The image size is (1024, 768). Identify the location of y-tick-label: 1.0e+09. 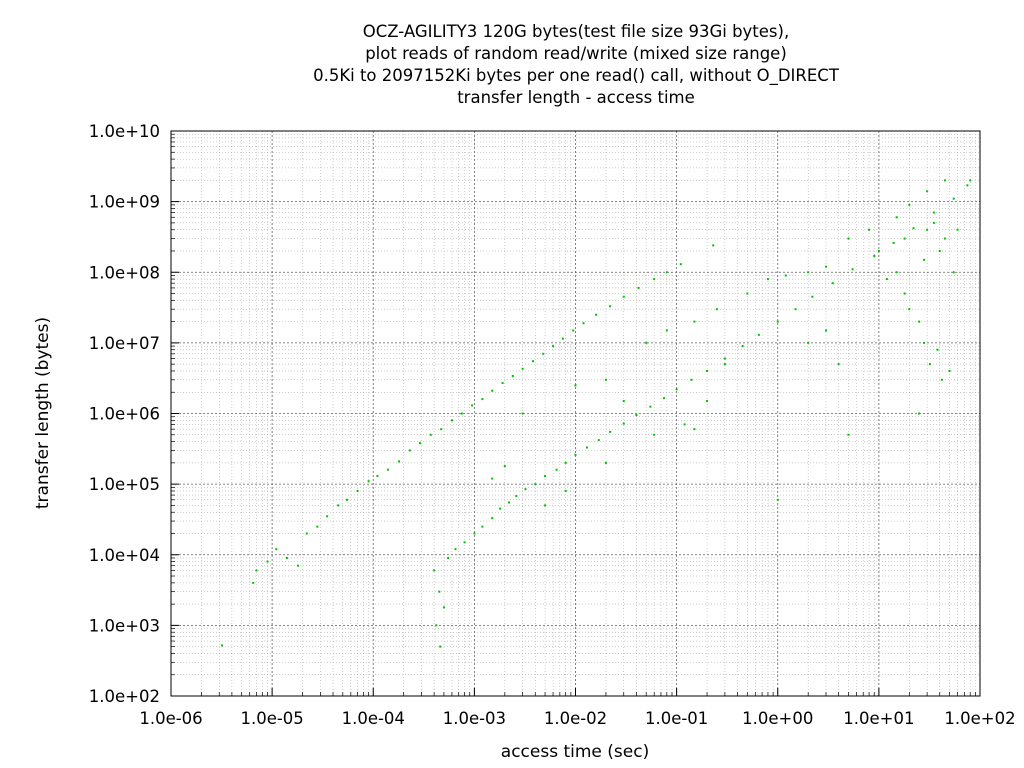
(124, 202).